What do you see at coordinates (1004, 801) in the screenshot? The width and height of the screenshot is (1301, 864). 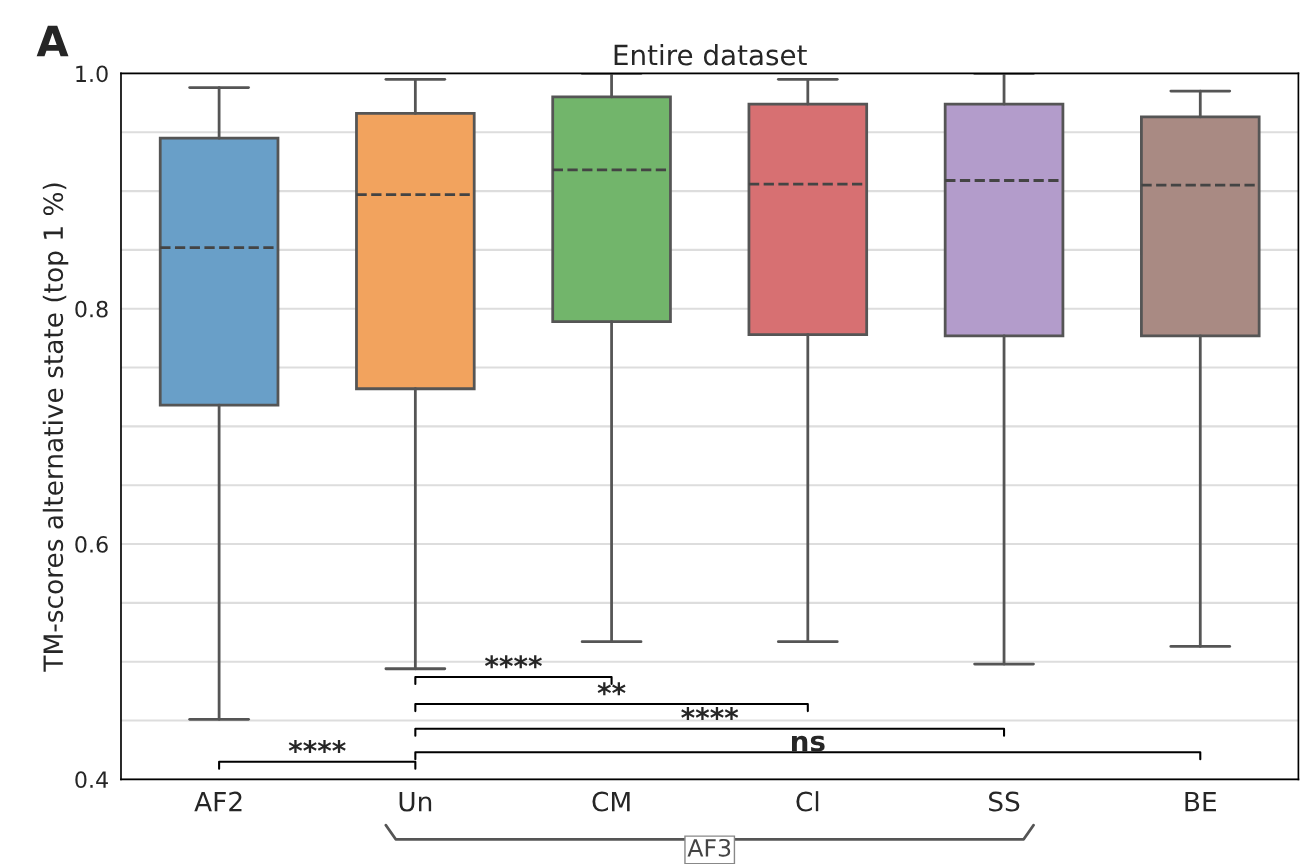 I see `x-tick-label: SS` at bounding box center [1004, 801].